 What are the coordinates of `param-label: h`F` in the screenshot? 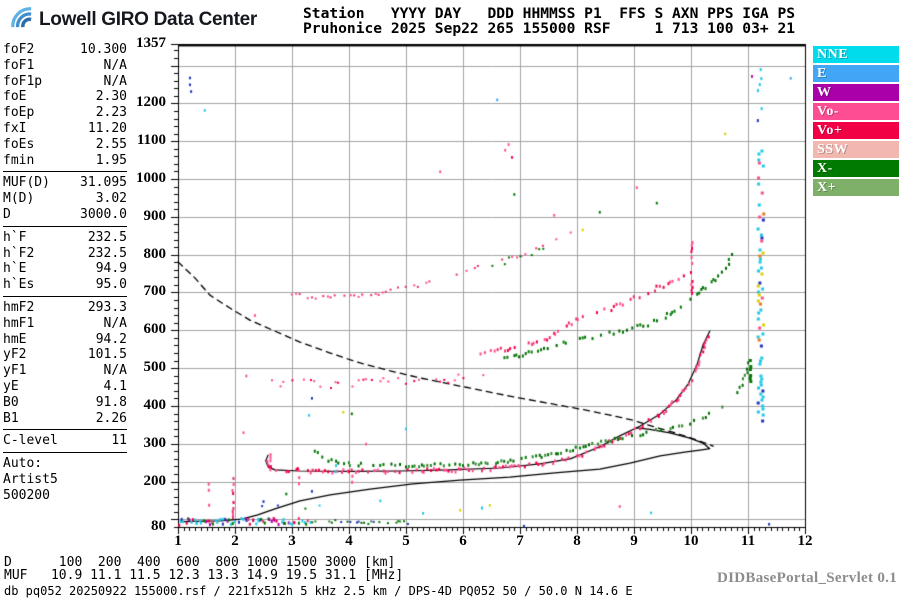 It's located at (15, 237).